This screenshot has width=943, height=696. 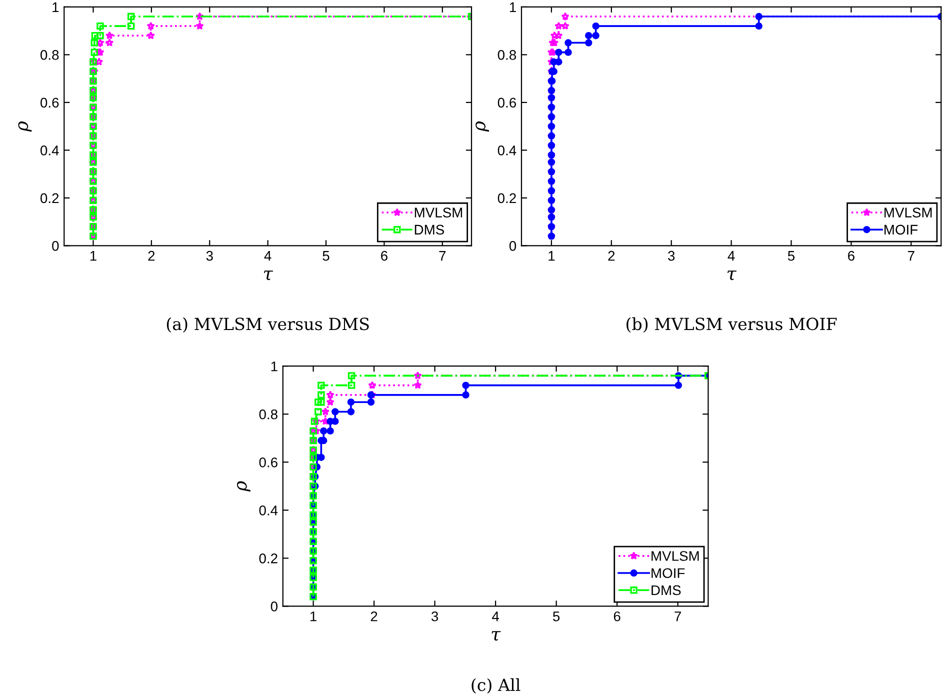 What do you see at coordinates (496, 686) in the screenshot?
I see `text: (c) All` at bounding box center [496, 686].